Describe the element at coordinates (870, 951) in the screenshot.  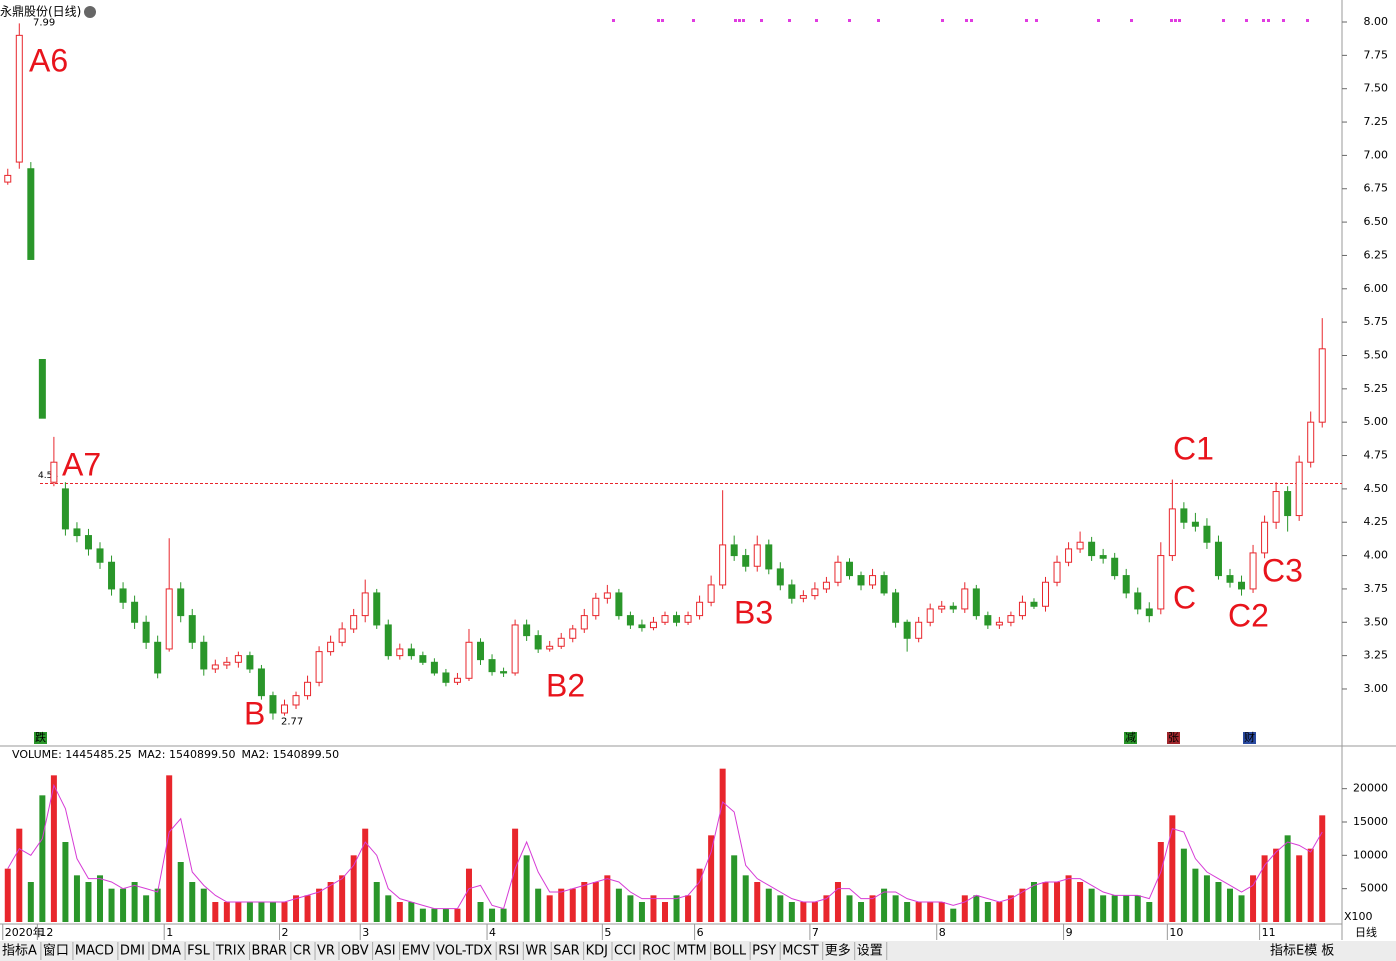
I see `tab: 设置` at that location.